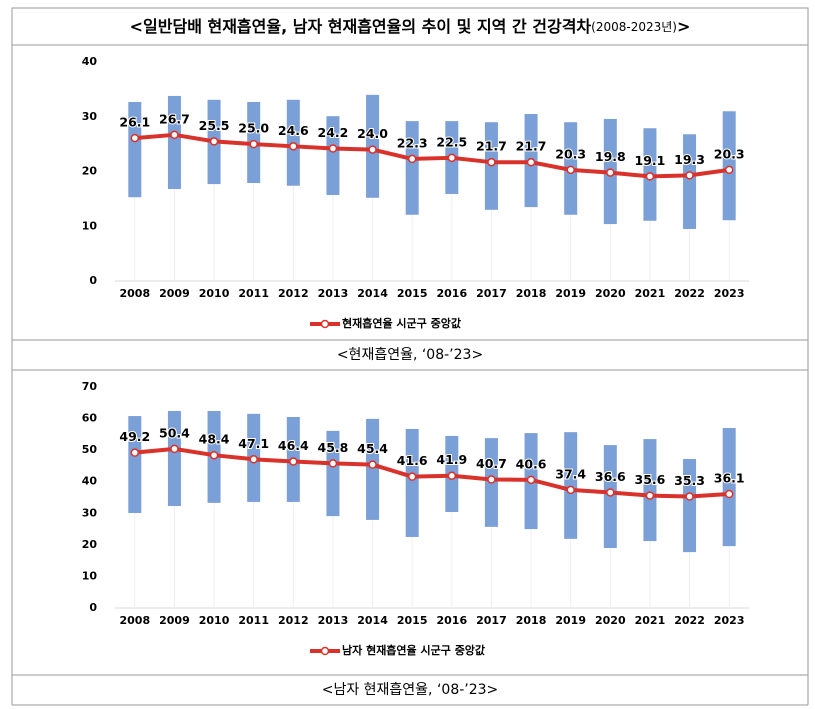 The width and height of the screenshot is (815, 709). Describe the element at coordinates (214, 125) in the screenshot. I see `value-label: 25.5` at that location.